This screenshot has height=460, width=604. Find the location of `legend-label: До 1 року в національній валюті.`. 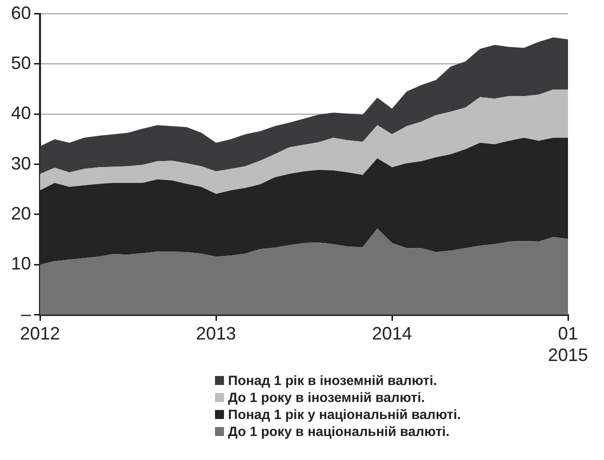

legend-label: До 1 року в національній валюті. is located at coordinates (339, 431).